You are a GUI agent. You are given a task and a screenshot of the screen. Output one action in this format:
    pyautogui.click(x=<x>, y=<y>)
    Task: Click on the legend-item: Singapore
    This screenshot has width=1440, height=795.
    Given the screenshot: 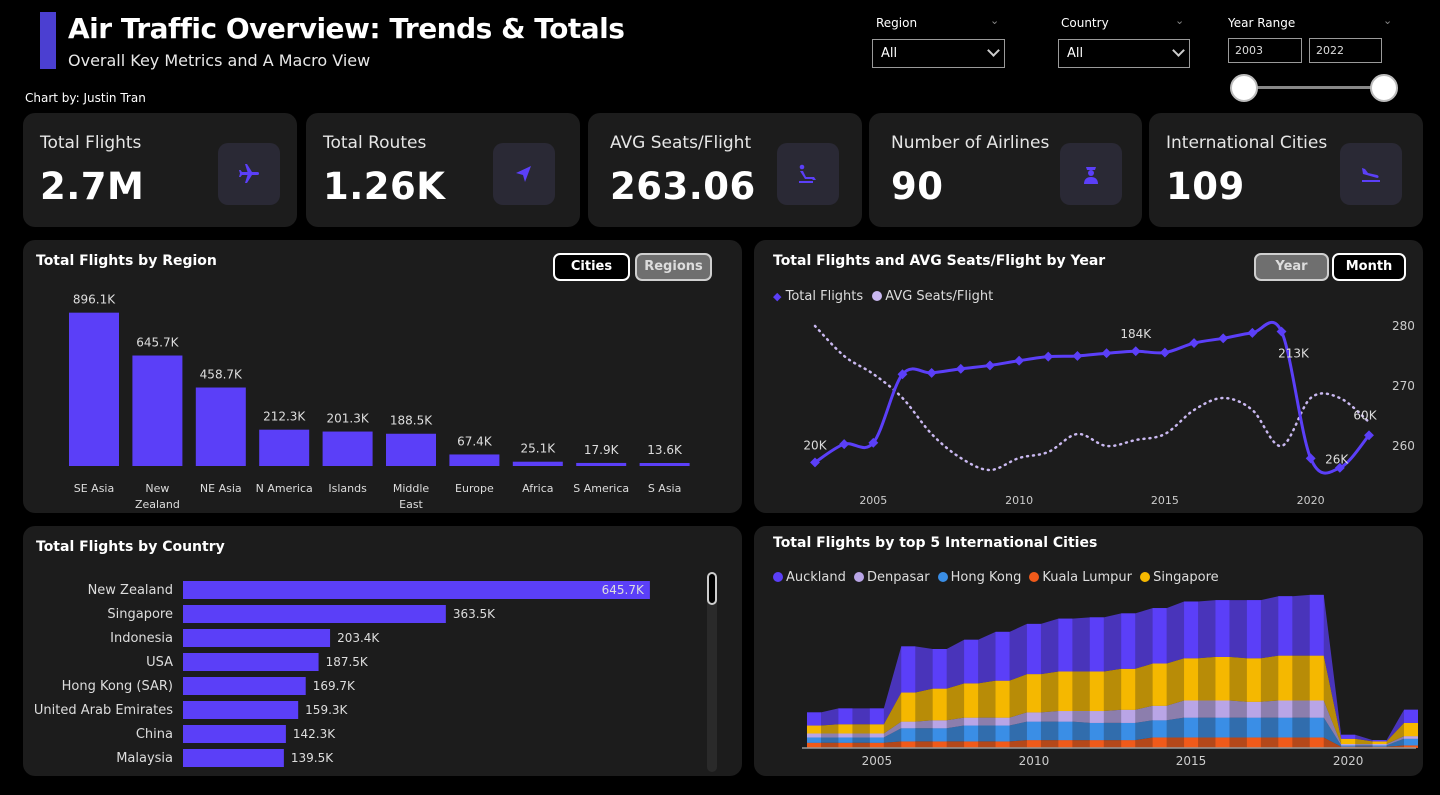 What is the action you would take?
    pyautogui.click(x=1179, y=577)
    